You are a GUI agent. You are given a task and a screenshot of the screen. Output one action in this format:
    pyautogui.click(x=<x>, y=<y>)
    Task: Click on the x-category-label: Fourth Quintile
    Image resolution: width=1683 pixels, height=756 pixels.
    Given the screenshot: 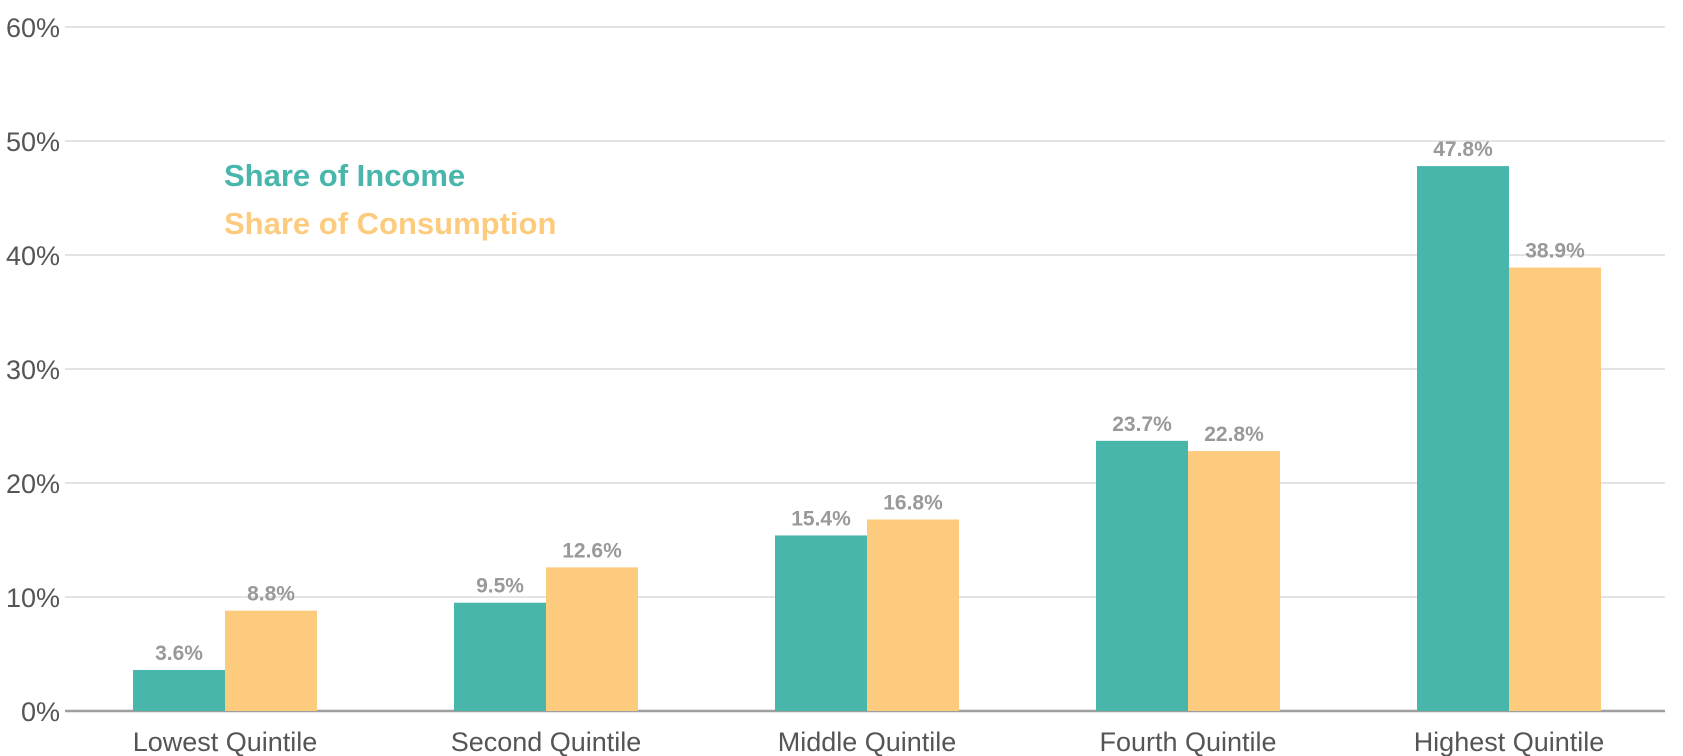 What is the action you would take?
    pyautogui.click(x=1187, y=741)
    